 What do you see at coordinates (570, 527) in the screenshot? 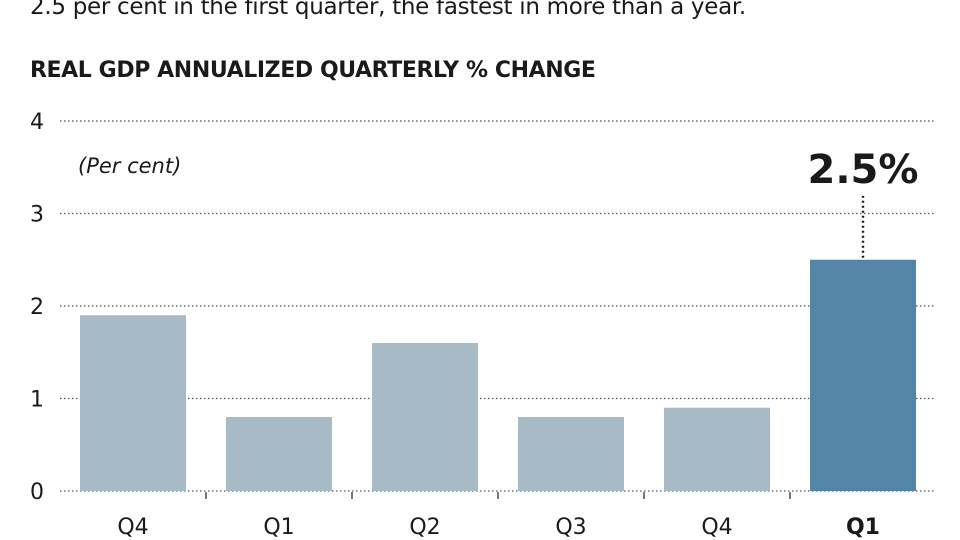
I see `x-tick-label: Q3` at bounding box center [570, 527].